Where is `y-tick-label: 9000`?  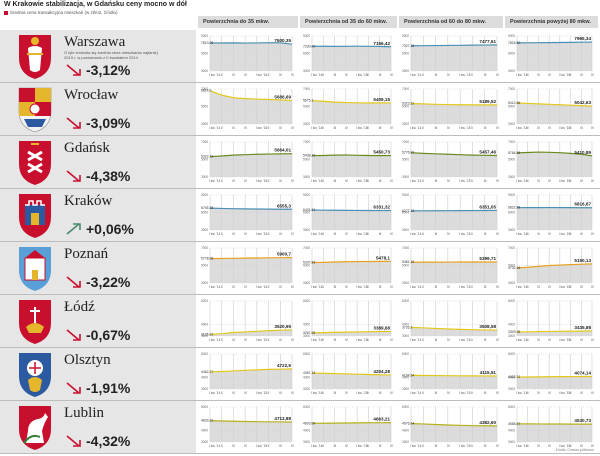 y-tick-label: 9000 is located at coordinates (306, 36).